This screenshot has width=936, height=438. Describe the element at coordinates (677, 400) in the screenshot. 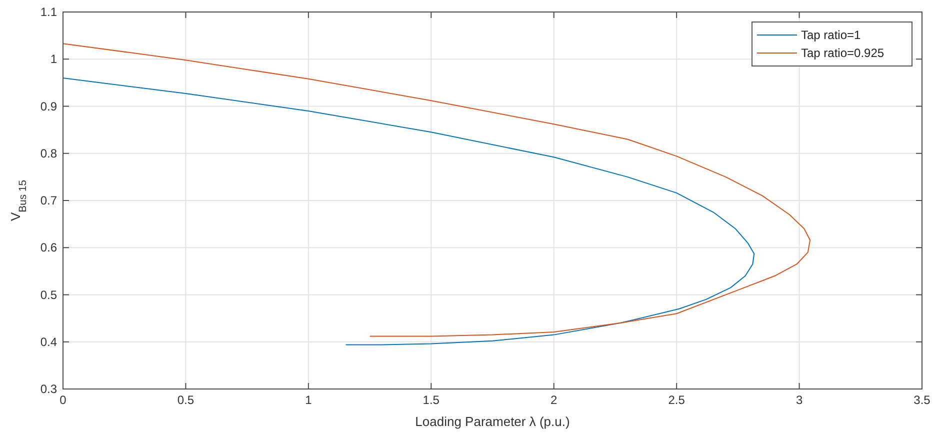

I see `x-tick-label: 2.5` at that location.